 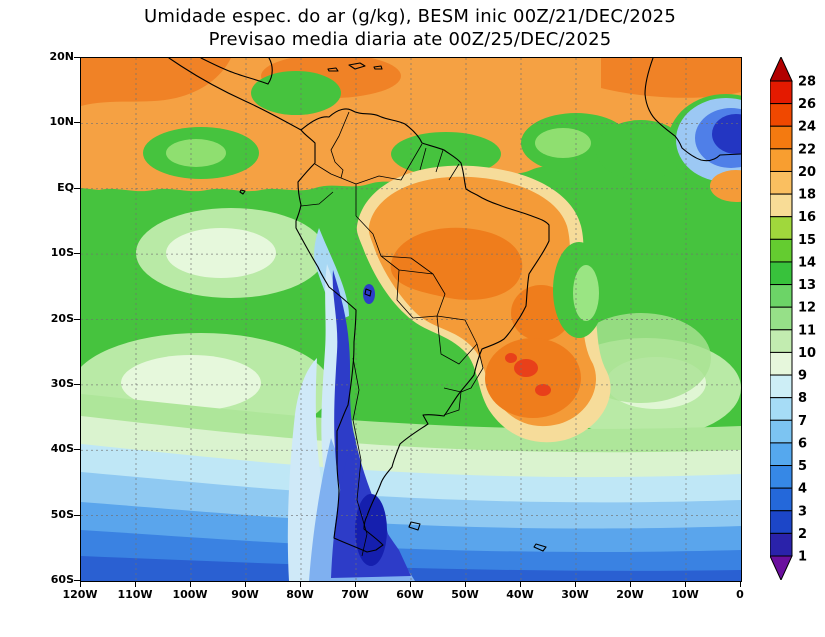 I want to click on colorbar-level-label: 16, so click(x=807, y=217).